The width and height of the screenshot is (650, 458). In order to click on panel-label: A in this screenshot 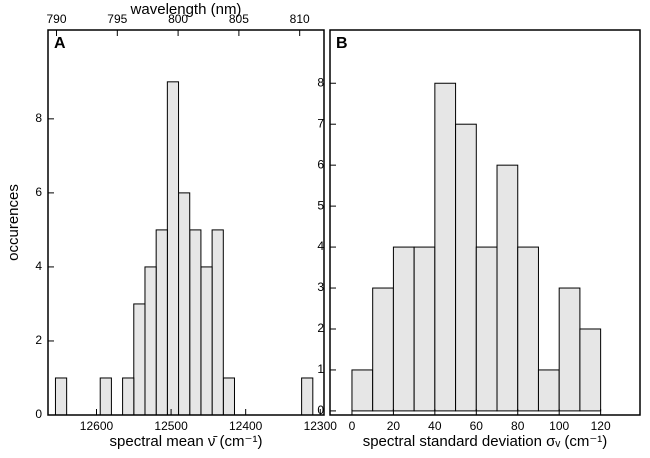, I will do `click(60, 43)`.